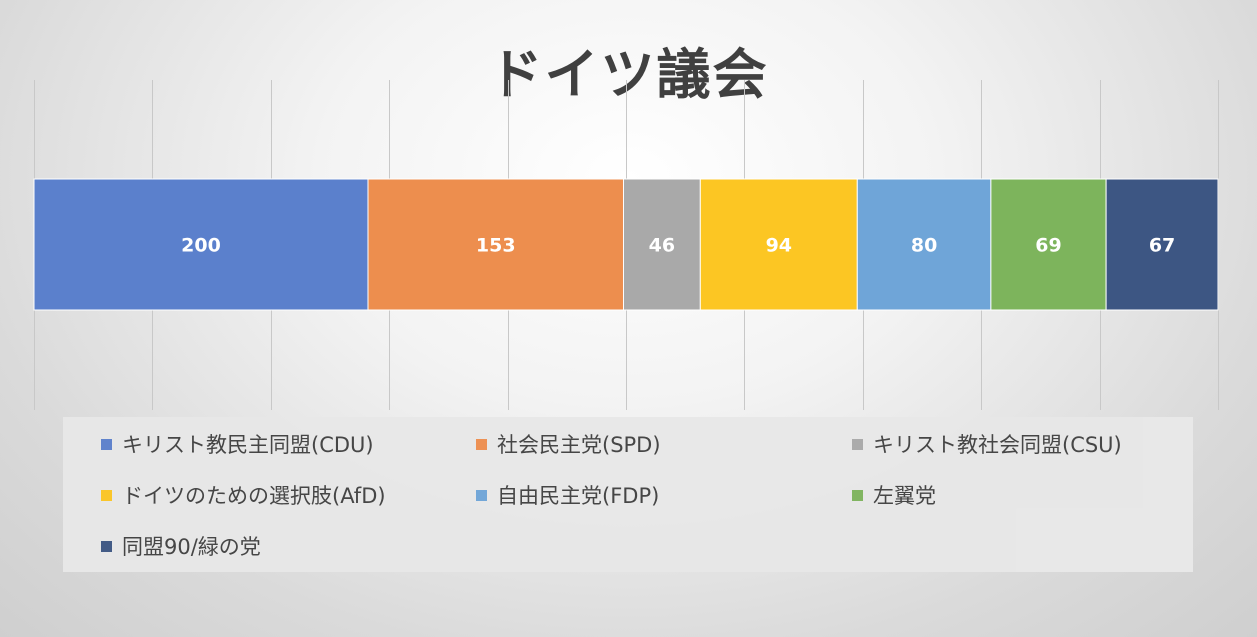 The width and height of the screenshot is (1257, 637). What do you see at coordinates (779, 246) in the screenshot?
I see `data-label-3: 94` at bounding box center [779, 246].